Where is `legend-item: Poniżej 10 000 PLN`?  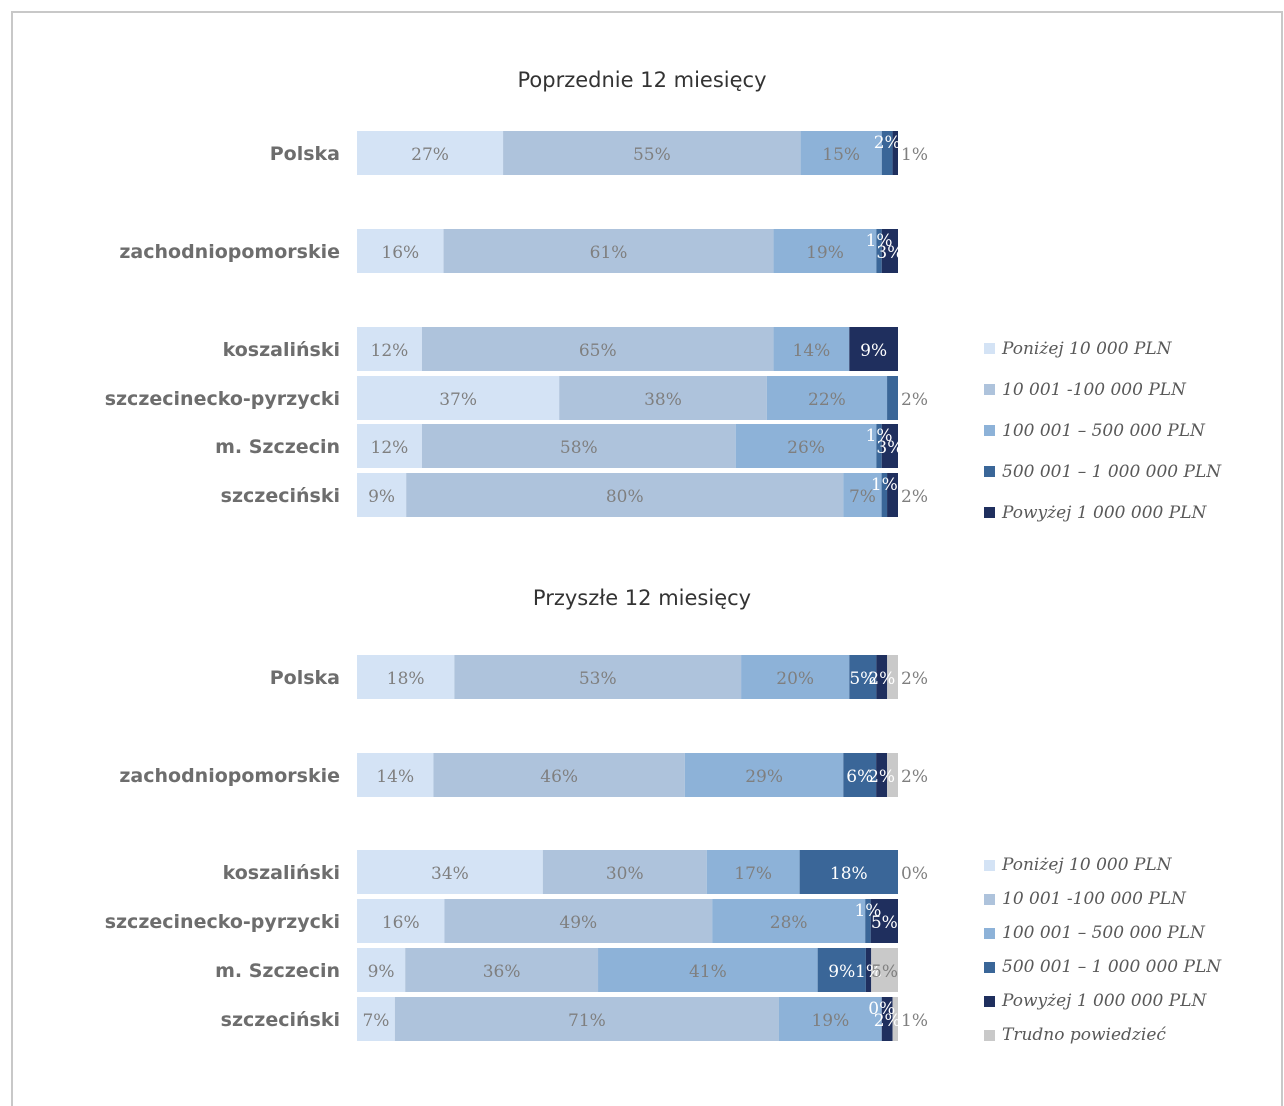 legend-item: Poniżej 10 000 PLN is located at coordinates (1102, 865).